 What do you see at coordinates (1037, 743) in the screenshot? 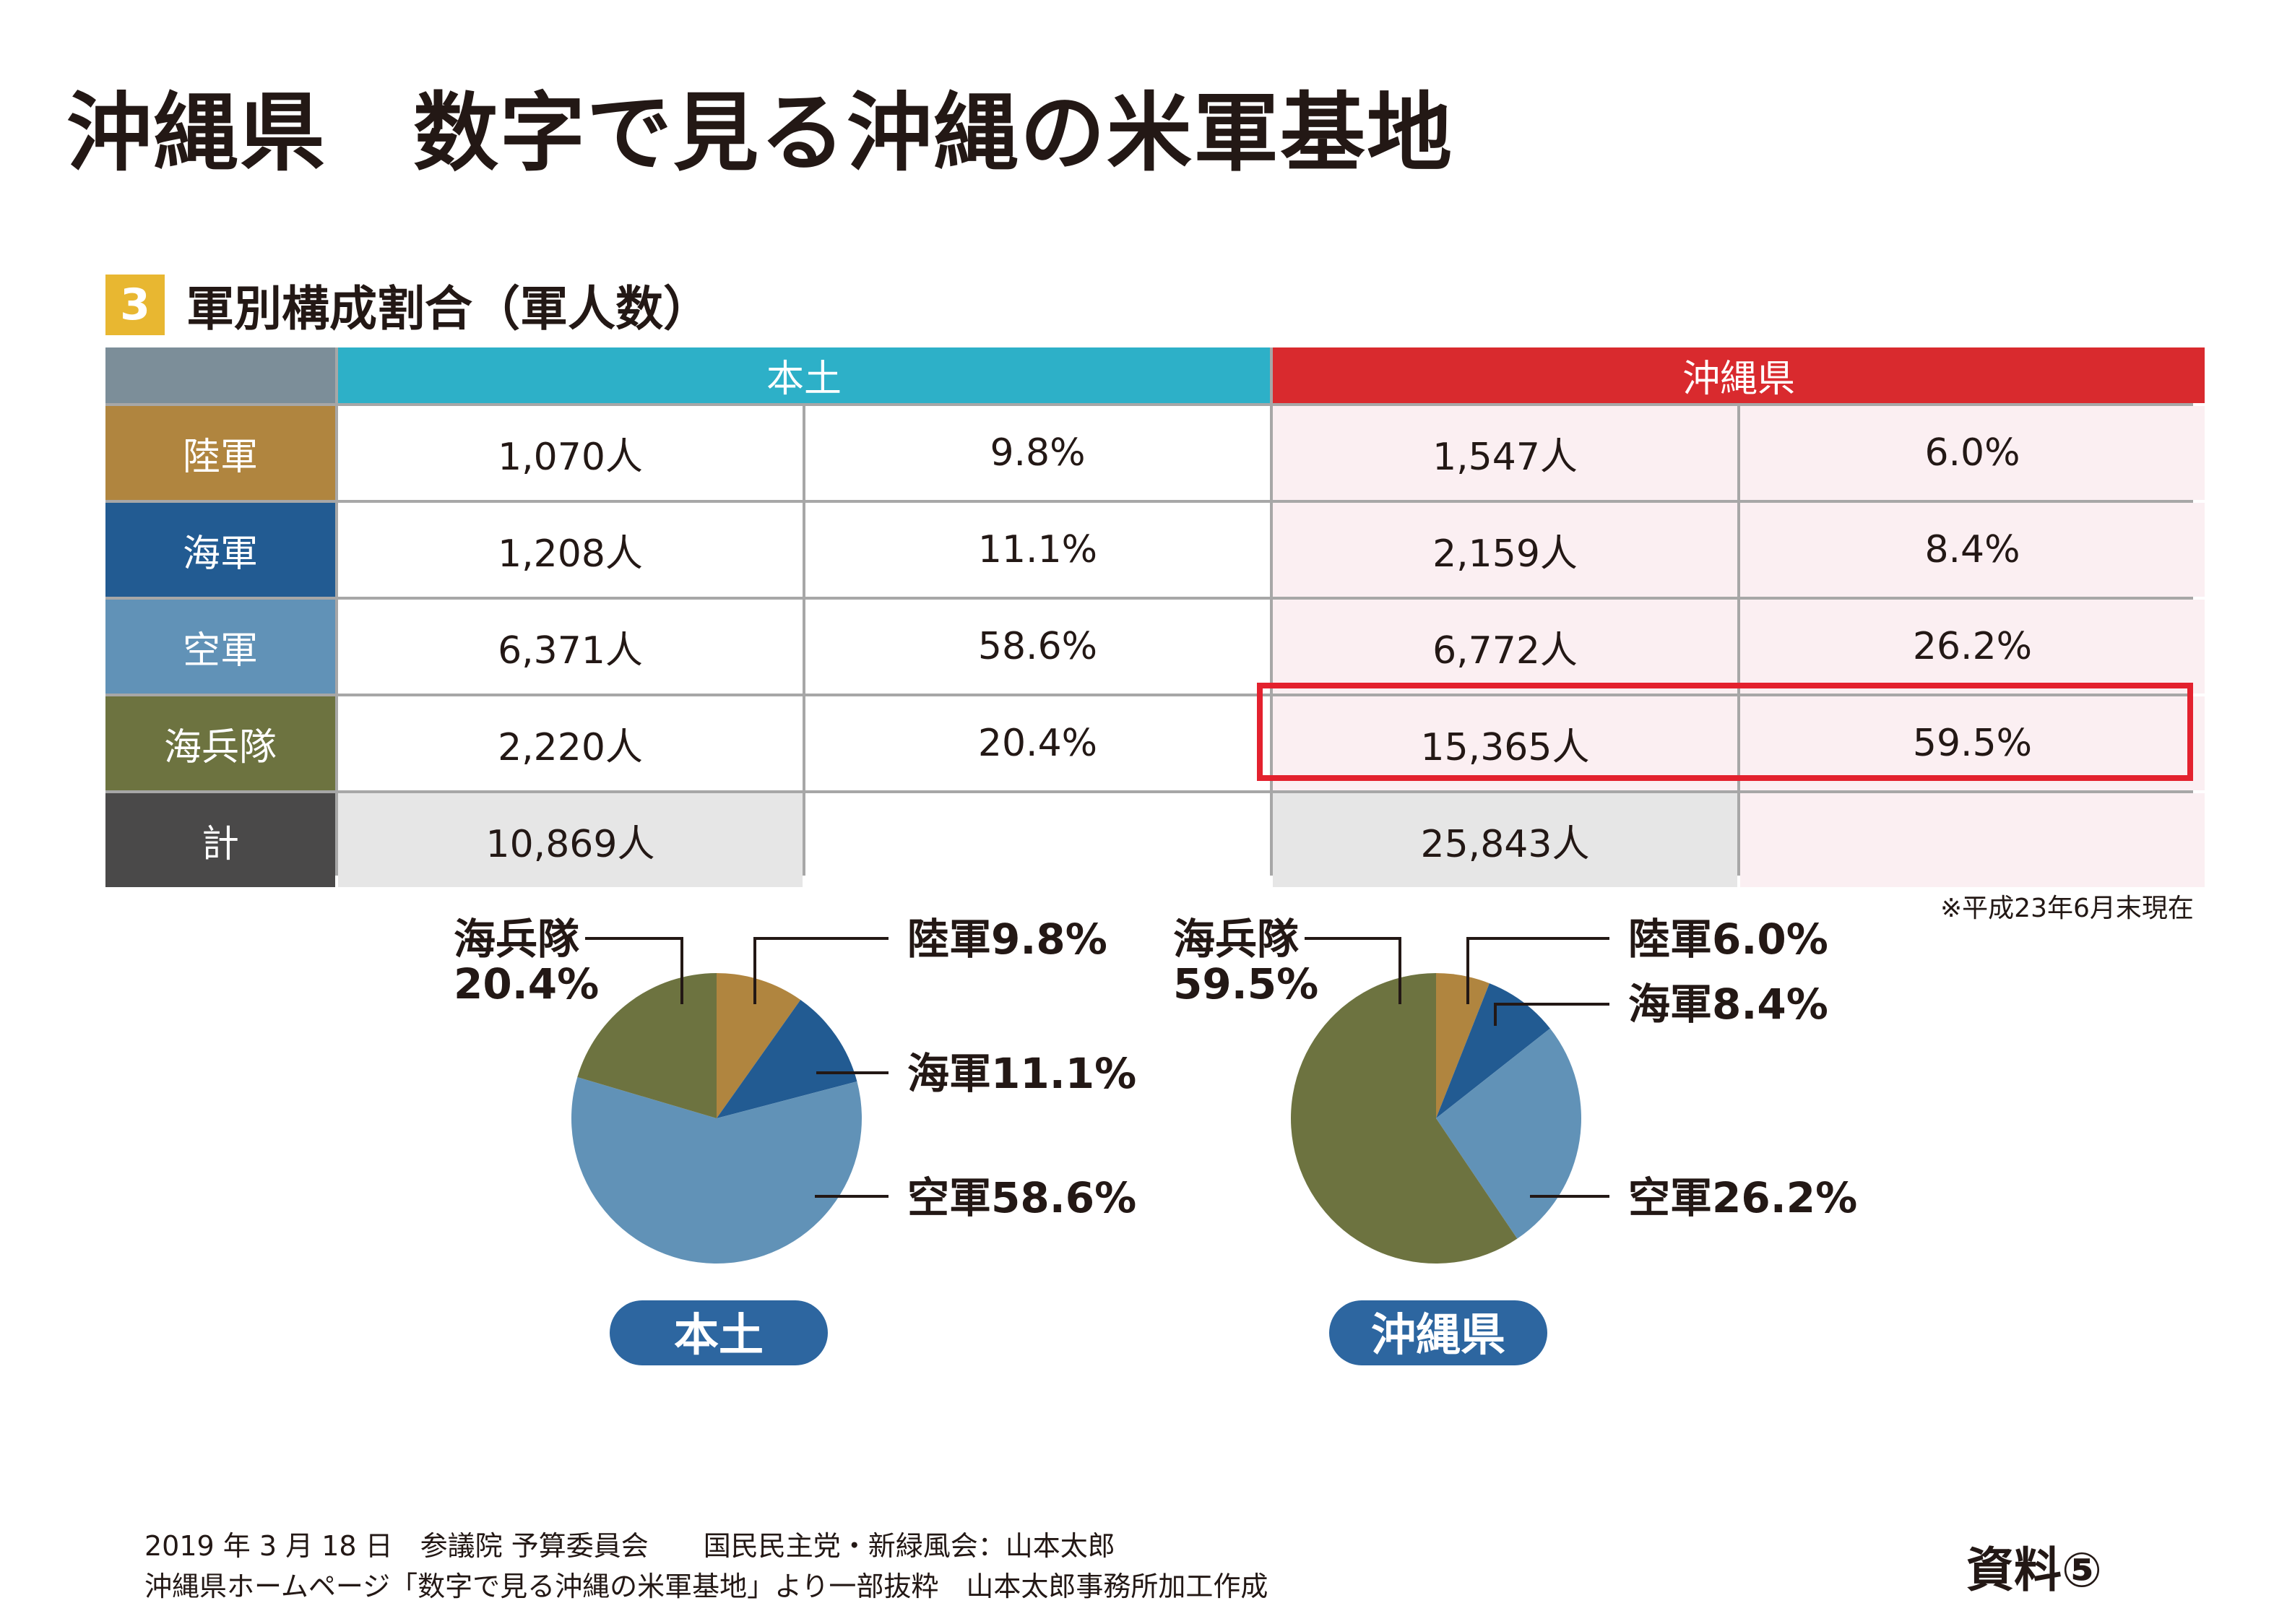
I see `cell-mainland-pct: 20.4%` at bounding box center [1037, 743].